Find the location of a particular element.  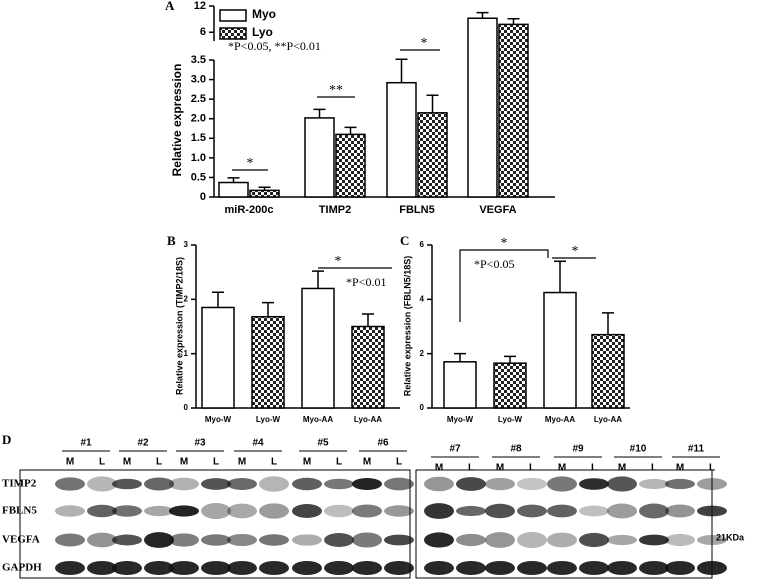

group-label: #10 is located at coordinates (638, 449).